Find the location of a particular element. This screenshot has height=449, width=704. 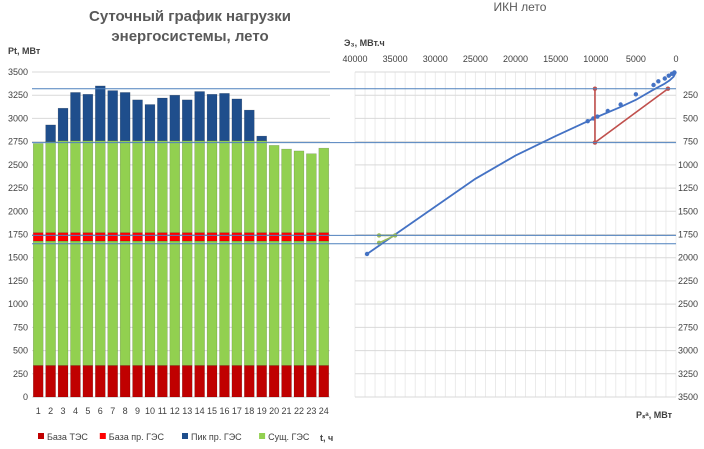

right-y-tick-label: 2500 is located at coordinates (688, 304).